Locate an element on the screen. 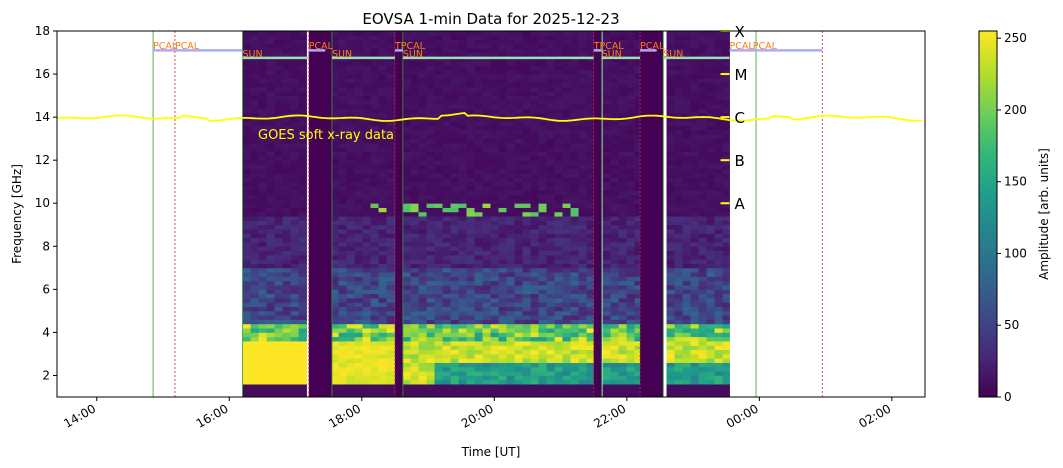  x-tick-label: 02:00 is located at coordinates (874, 415).